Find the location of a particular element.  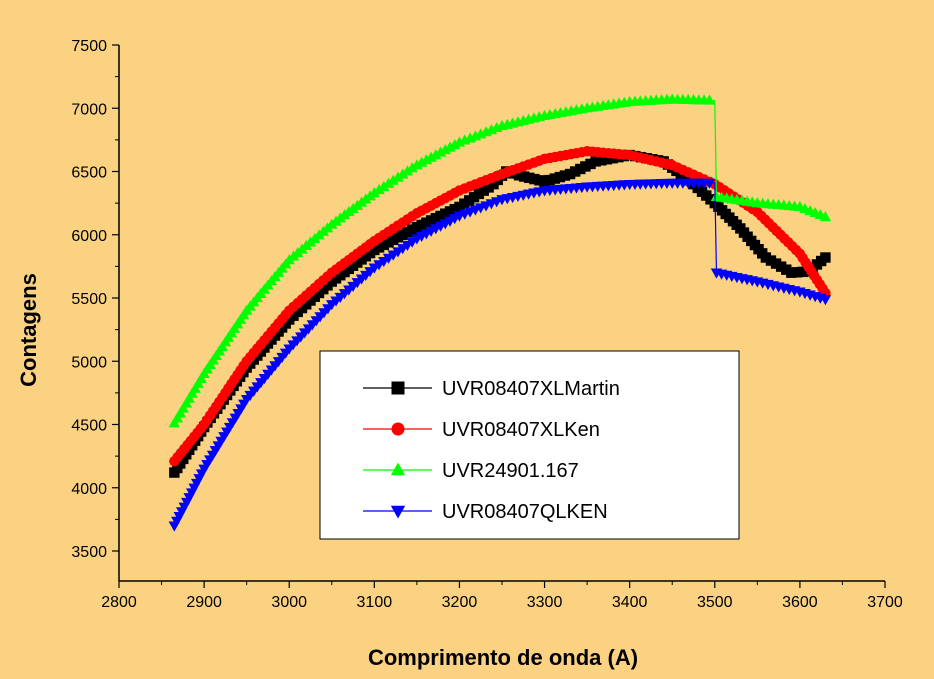

x-tick-label: 3000 is located at coordinates (289, 602).